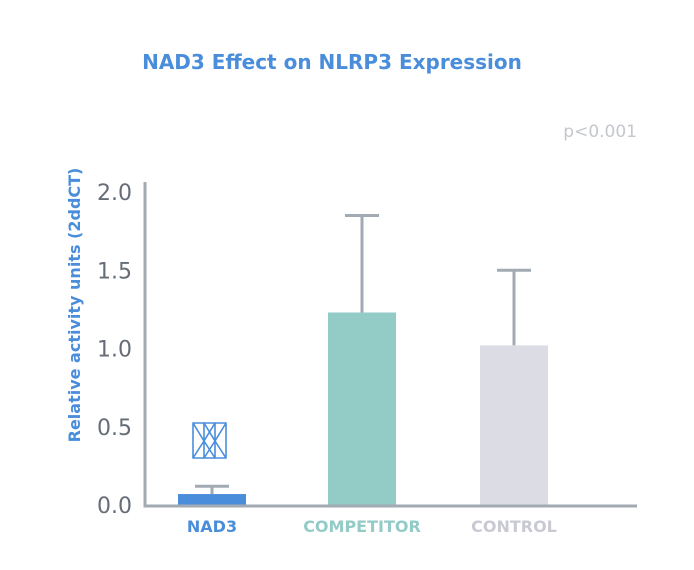 The image size is (694, 570). Describe the element at coordinates (74, 305) in the screenshot. I see `y-axis-label: Relative activity units (2ddCT)` at that location.